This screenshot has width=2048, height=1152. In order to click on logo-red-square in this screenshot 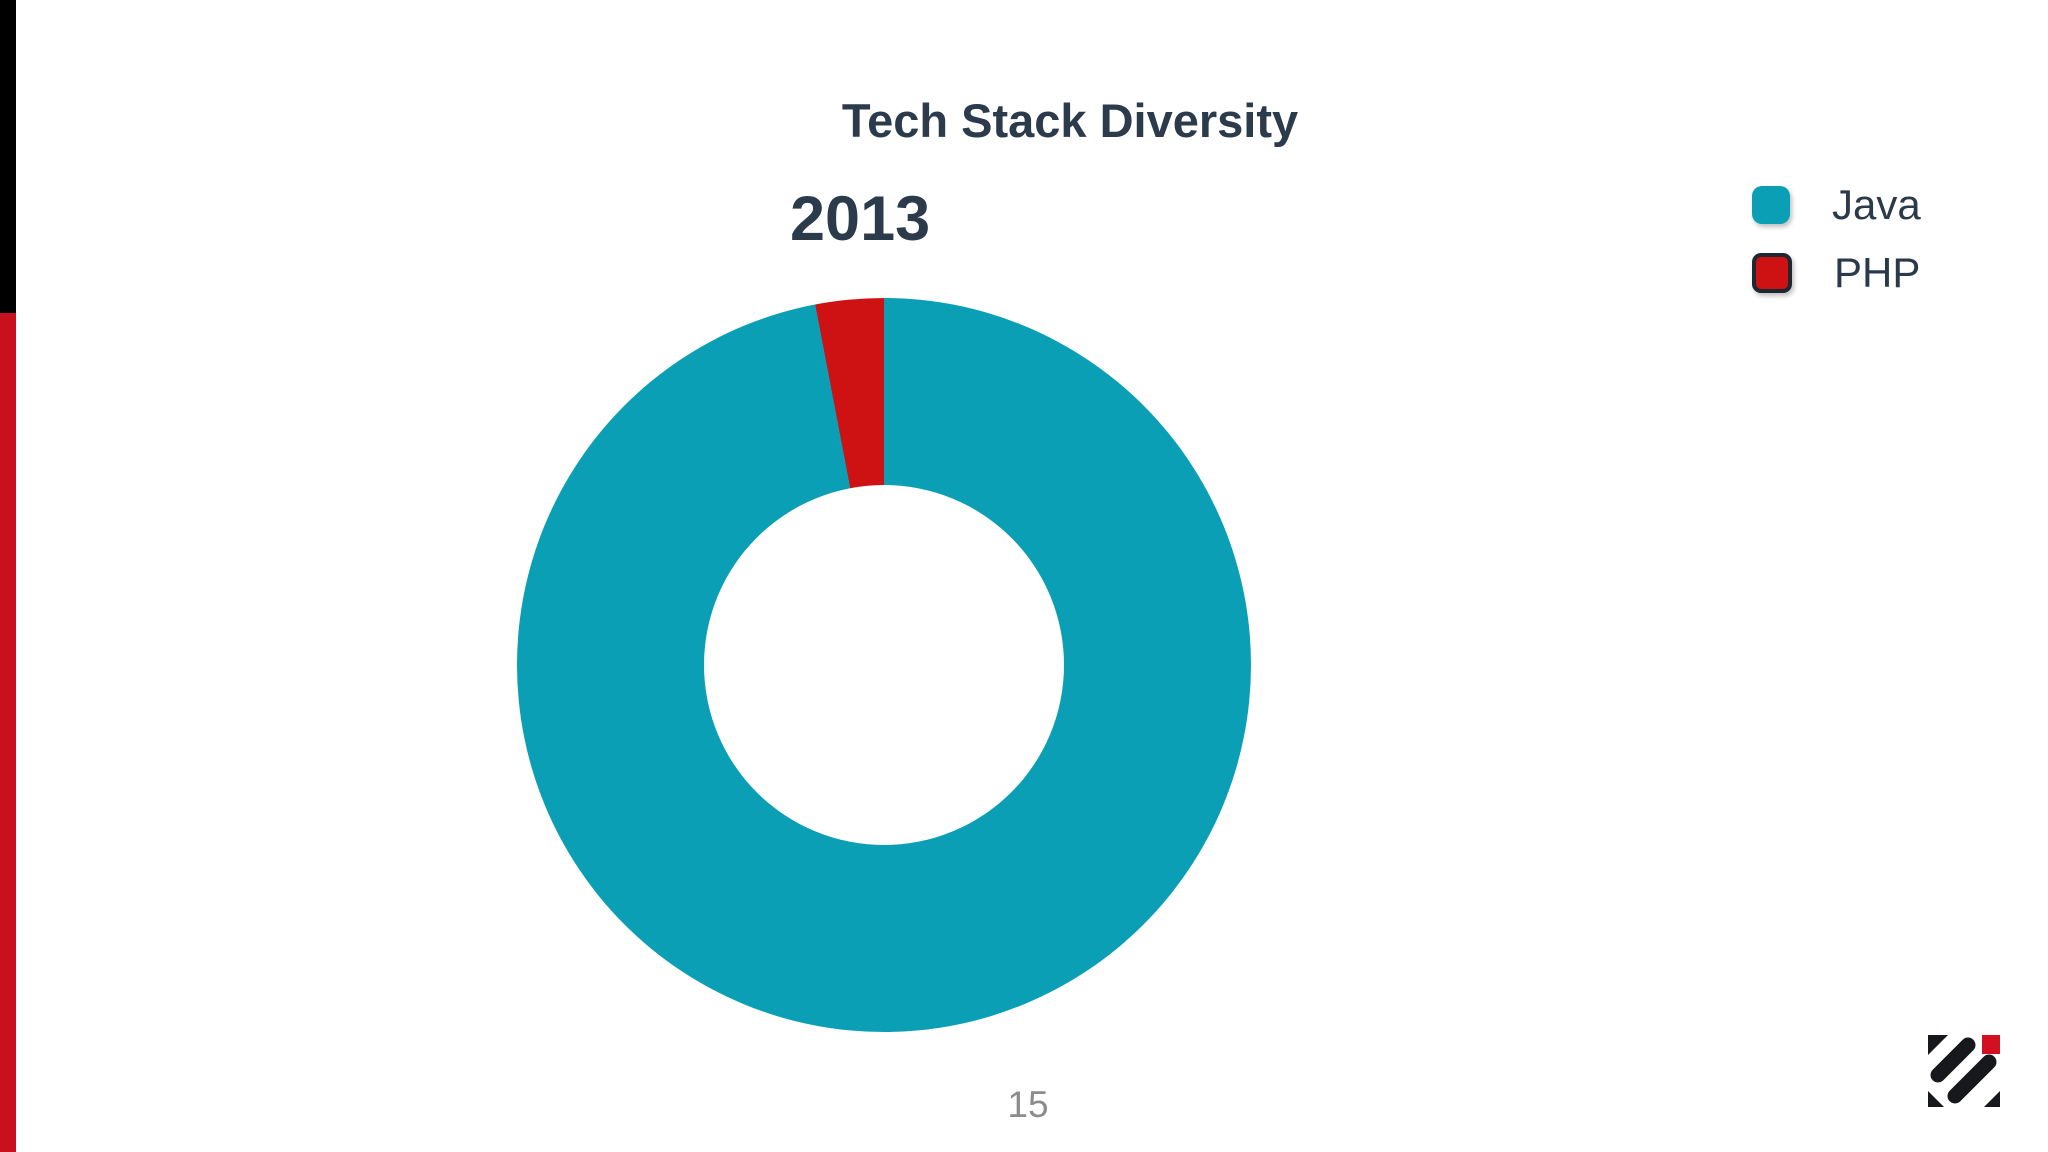, I will do `click(1991, 1044)`.